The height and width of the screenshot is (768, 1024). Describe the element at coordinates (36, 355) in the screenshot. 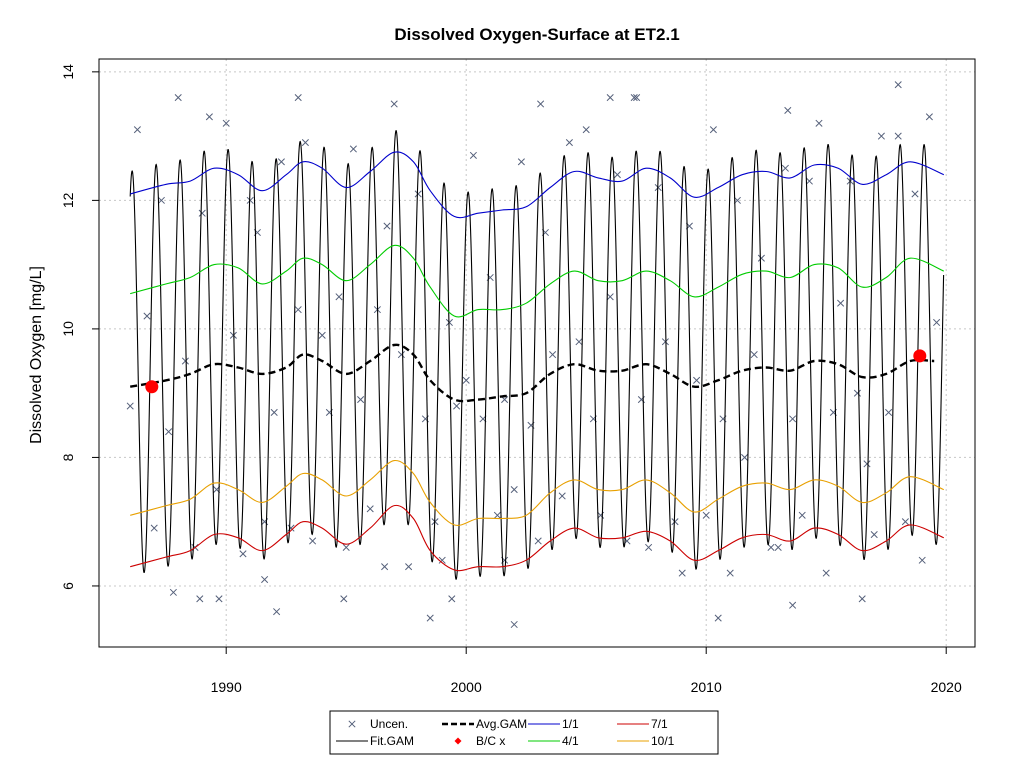

I see `y-axis-label: Dissolved Oxygen [mg/L]` at that location.